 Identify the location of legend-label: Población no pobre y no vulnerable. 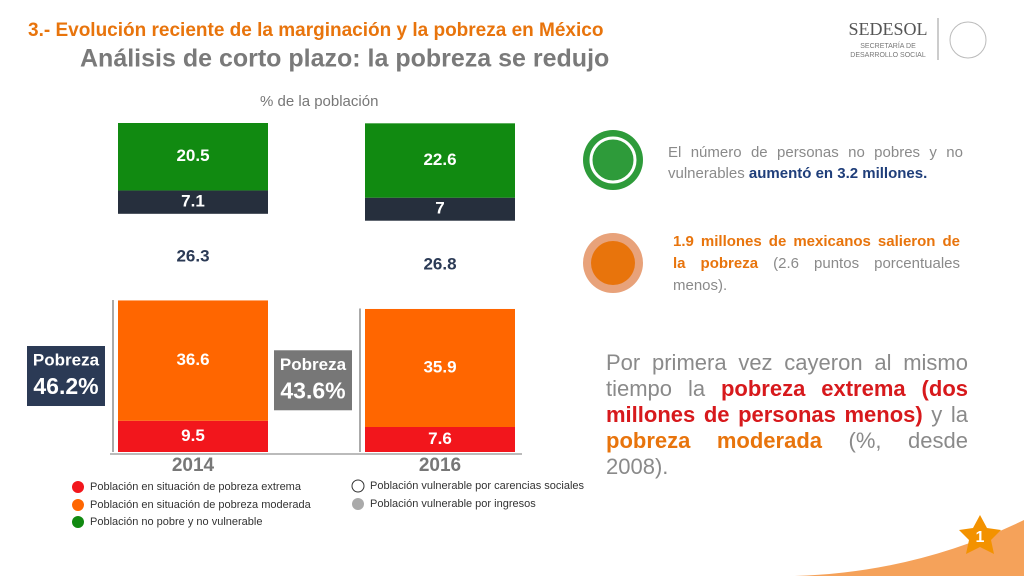
(176, 522).